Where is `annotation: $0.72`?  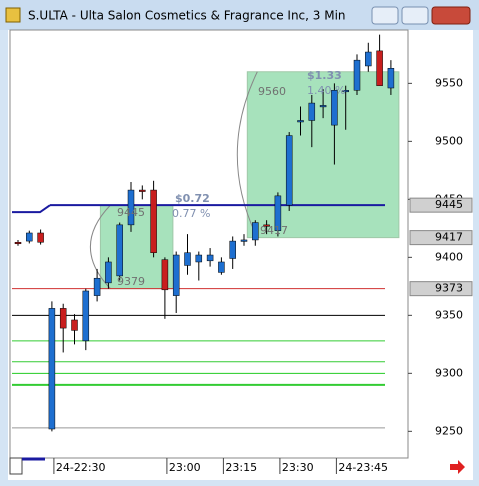 annotation: $0.72 is located at coordinates (192, 198).